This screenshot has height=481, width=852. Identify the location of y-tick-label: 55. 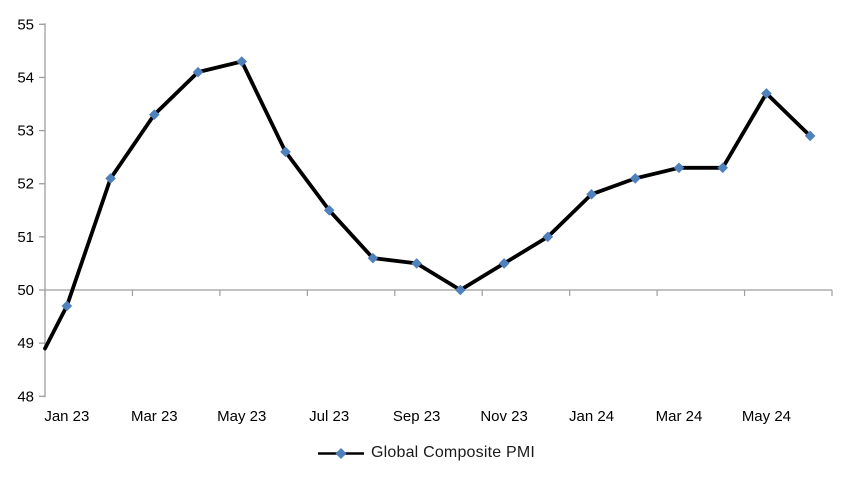
(25, 24).